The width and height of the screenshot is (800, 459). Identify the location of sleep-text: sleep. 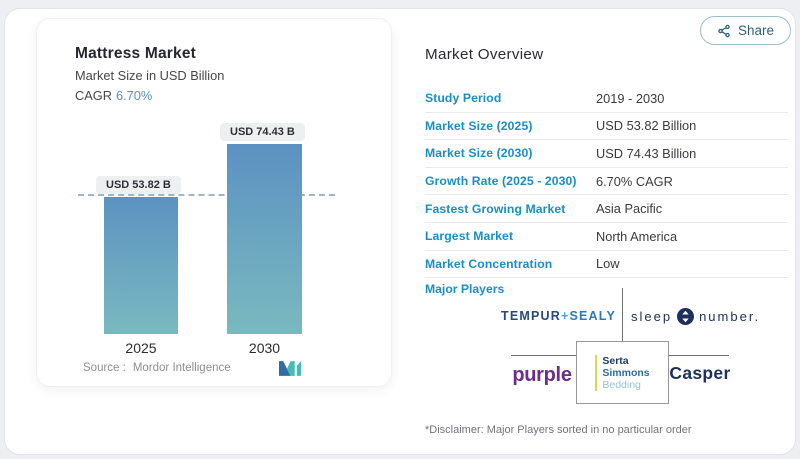
(652, 316).